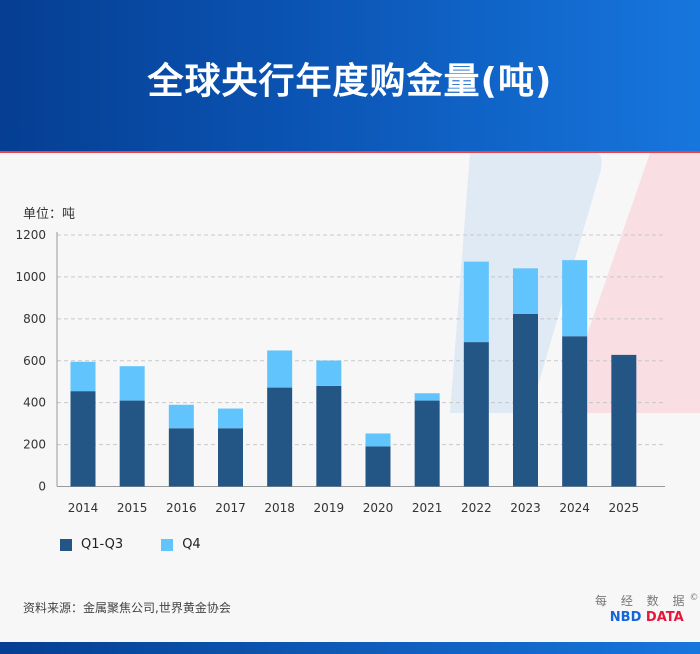 The height and width of the screenshot is (654, 700). I want to click on legend-label: Q1-Q3, so click(102, 544).